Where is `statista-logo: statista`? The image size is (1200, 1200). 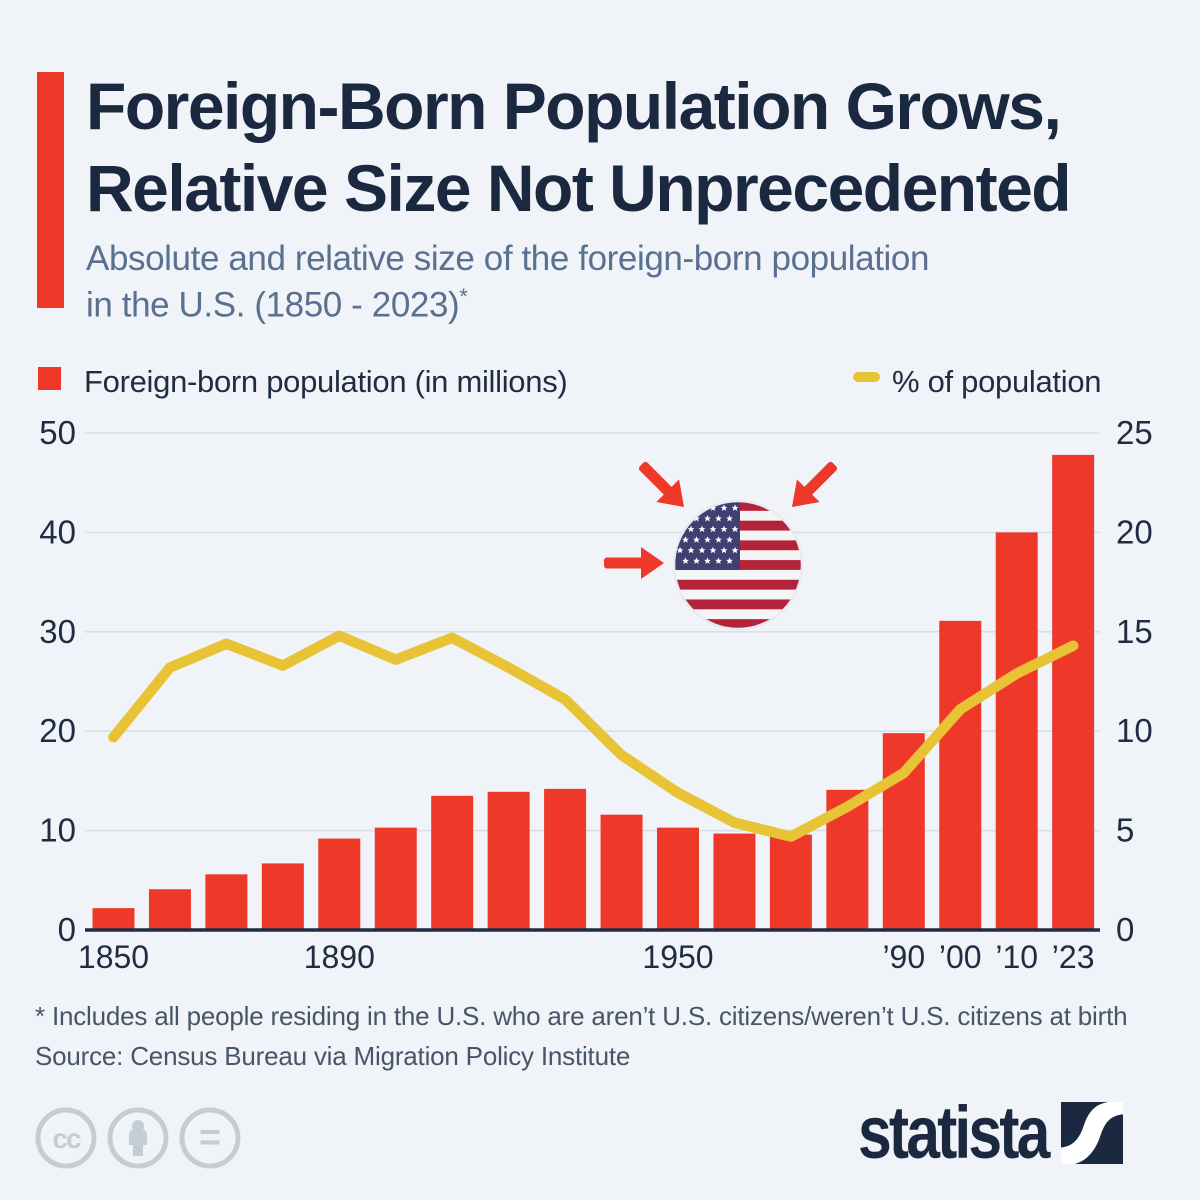 statista-logo: statista is located at coordinates (991, 1132).